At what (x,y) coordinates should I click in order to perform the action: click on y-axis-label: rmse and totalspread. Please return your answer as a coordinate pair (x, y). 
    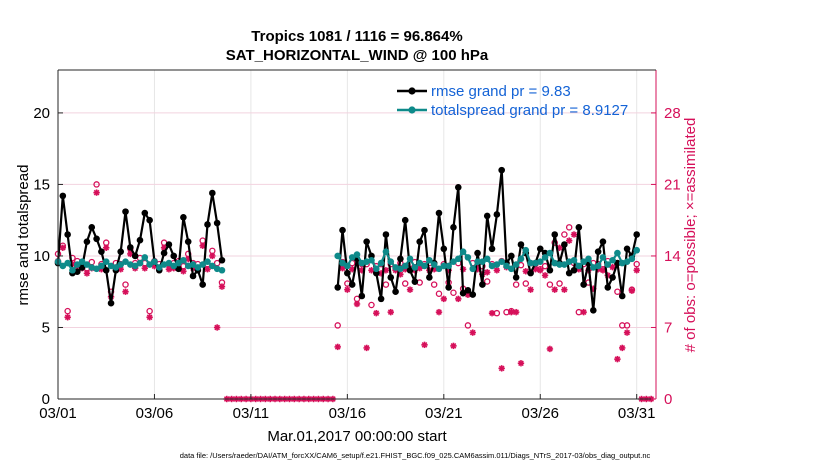
    Looking at the image, I should click on (23, 235).